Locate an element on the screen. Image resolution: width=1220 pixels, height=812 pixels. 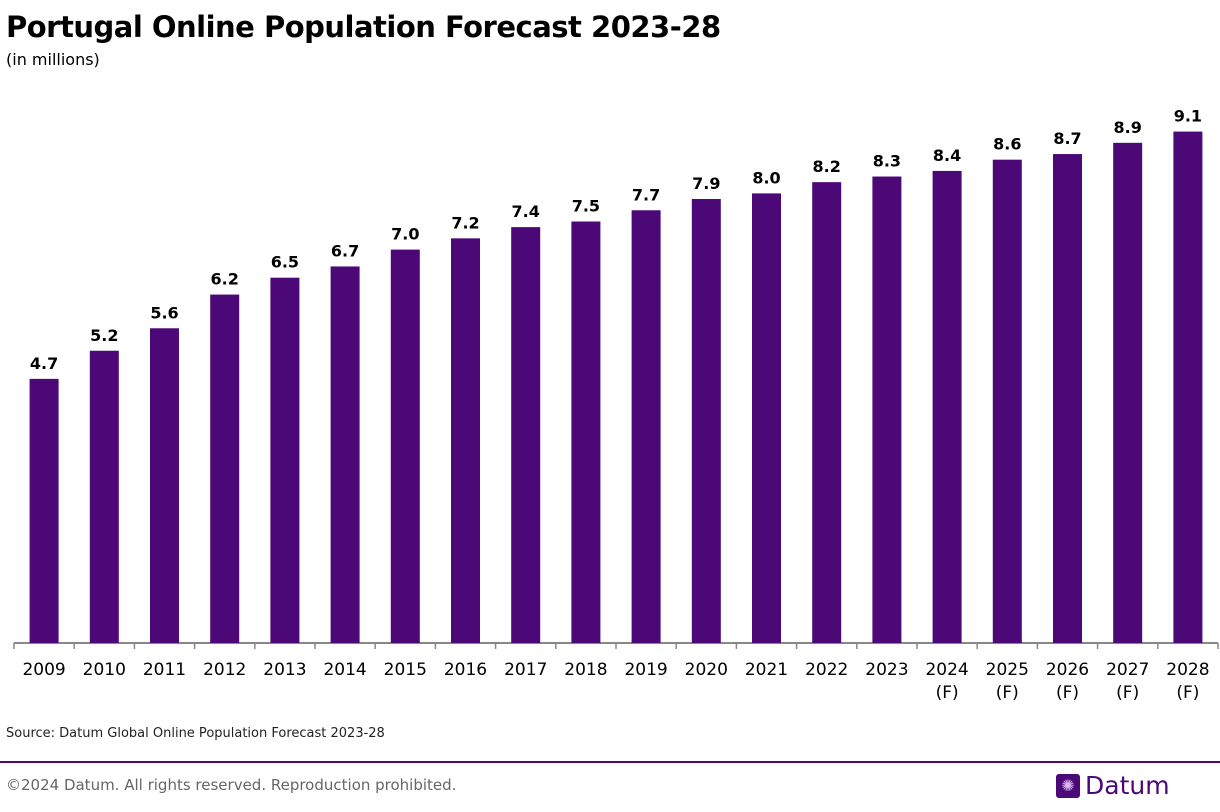
x-tick-label: 2023 is located at coordinates (886, 670).